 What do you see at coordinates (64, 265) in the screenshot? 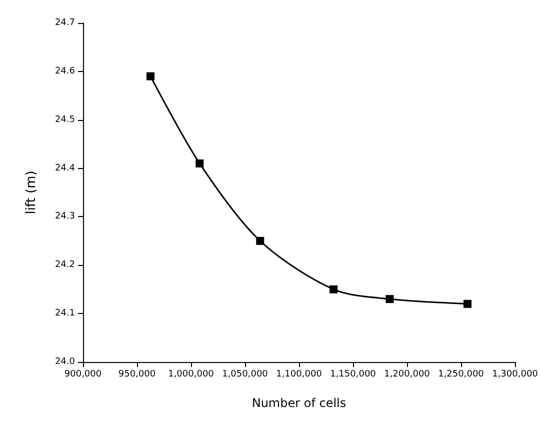
I see `y-tick-label: 24.2` at bounding box center [64, 265].